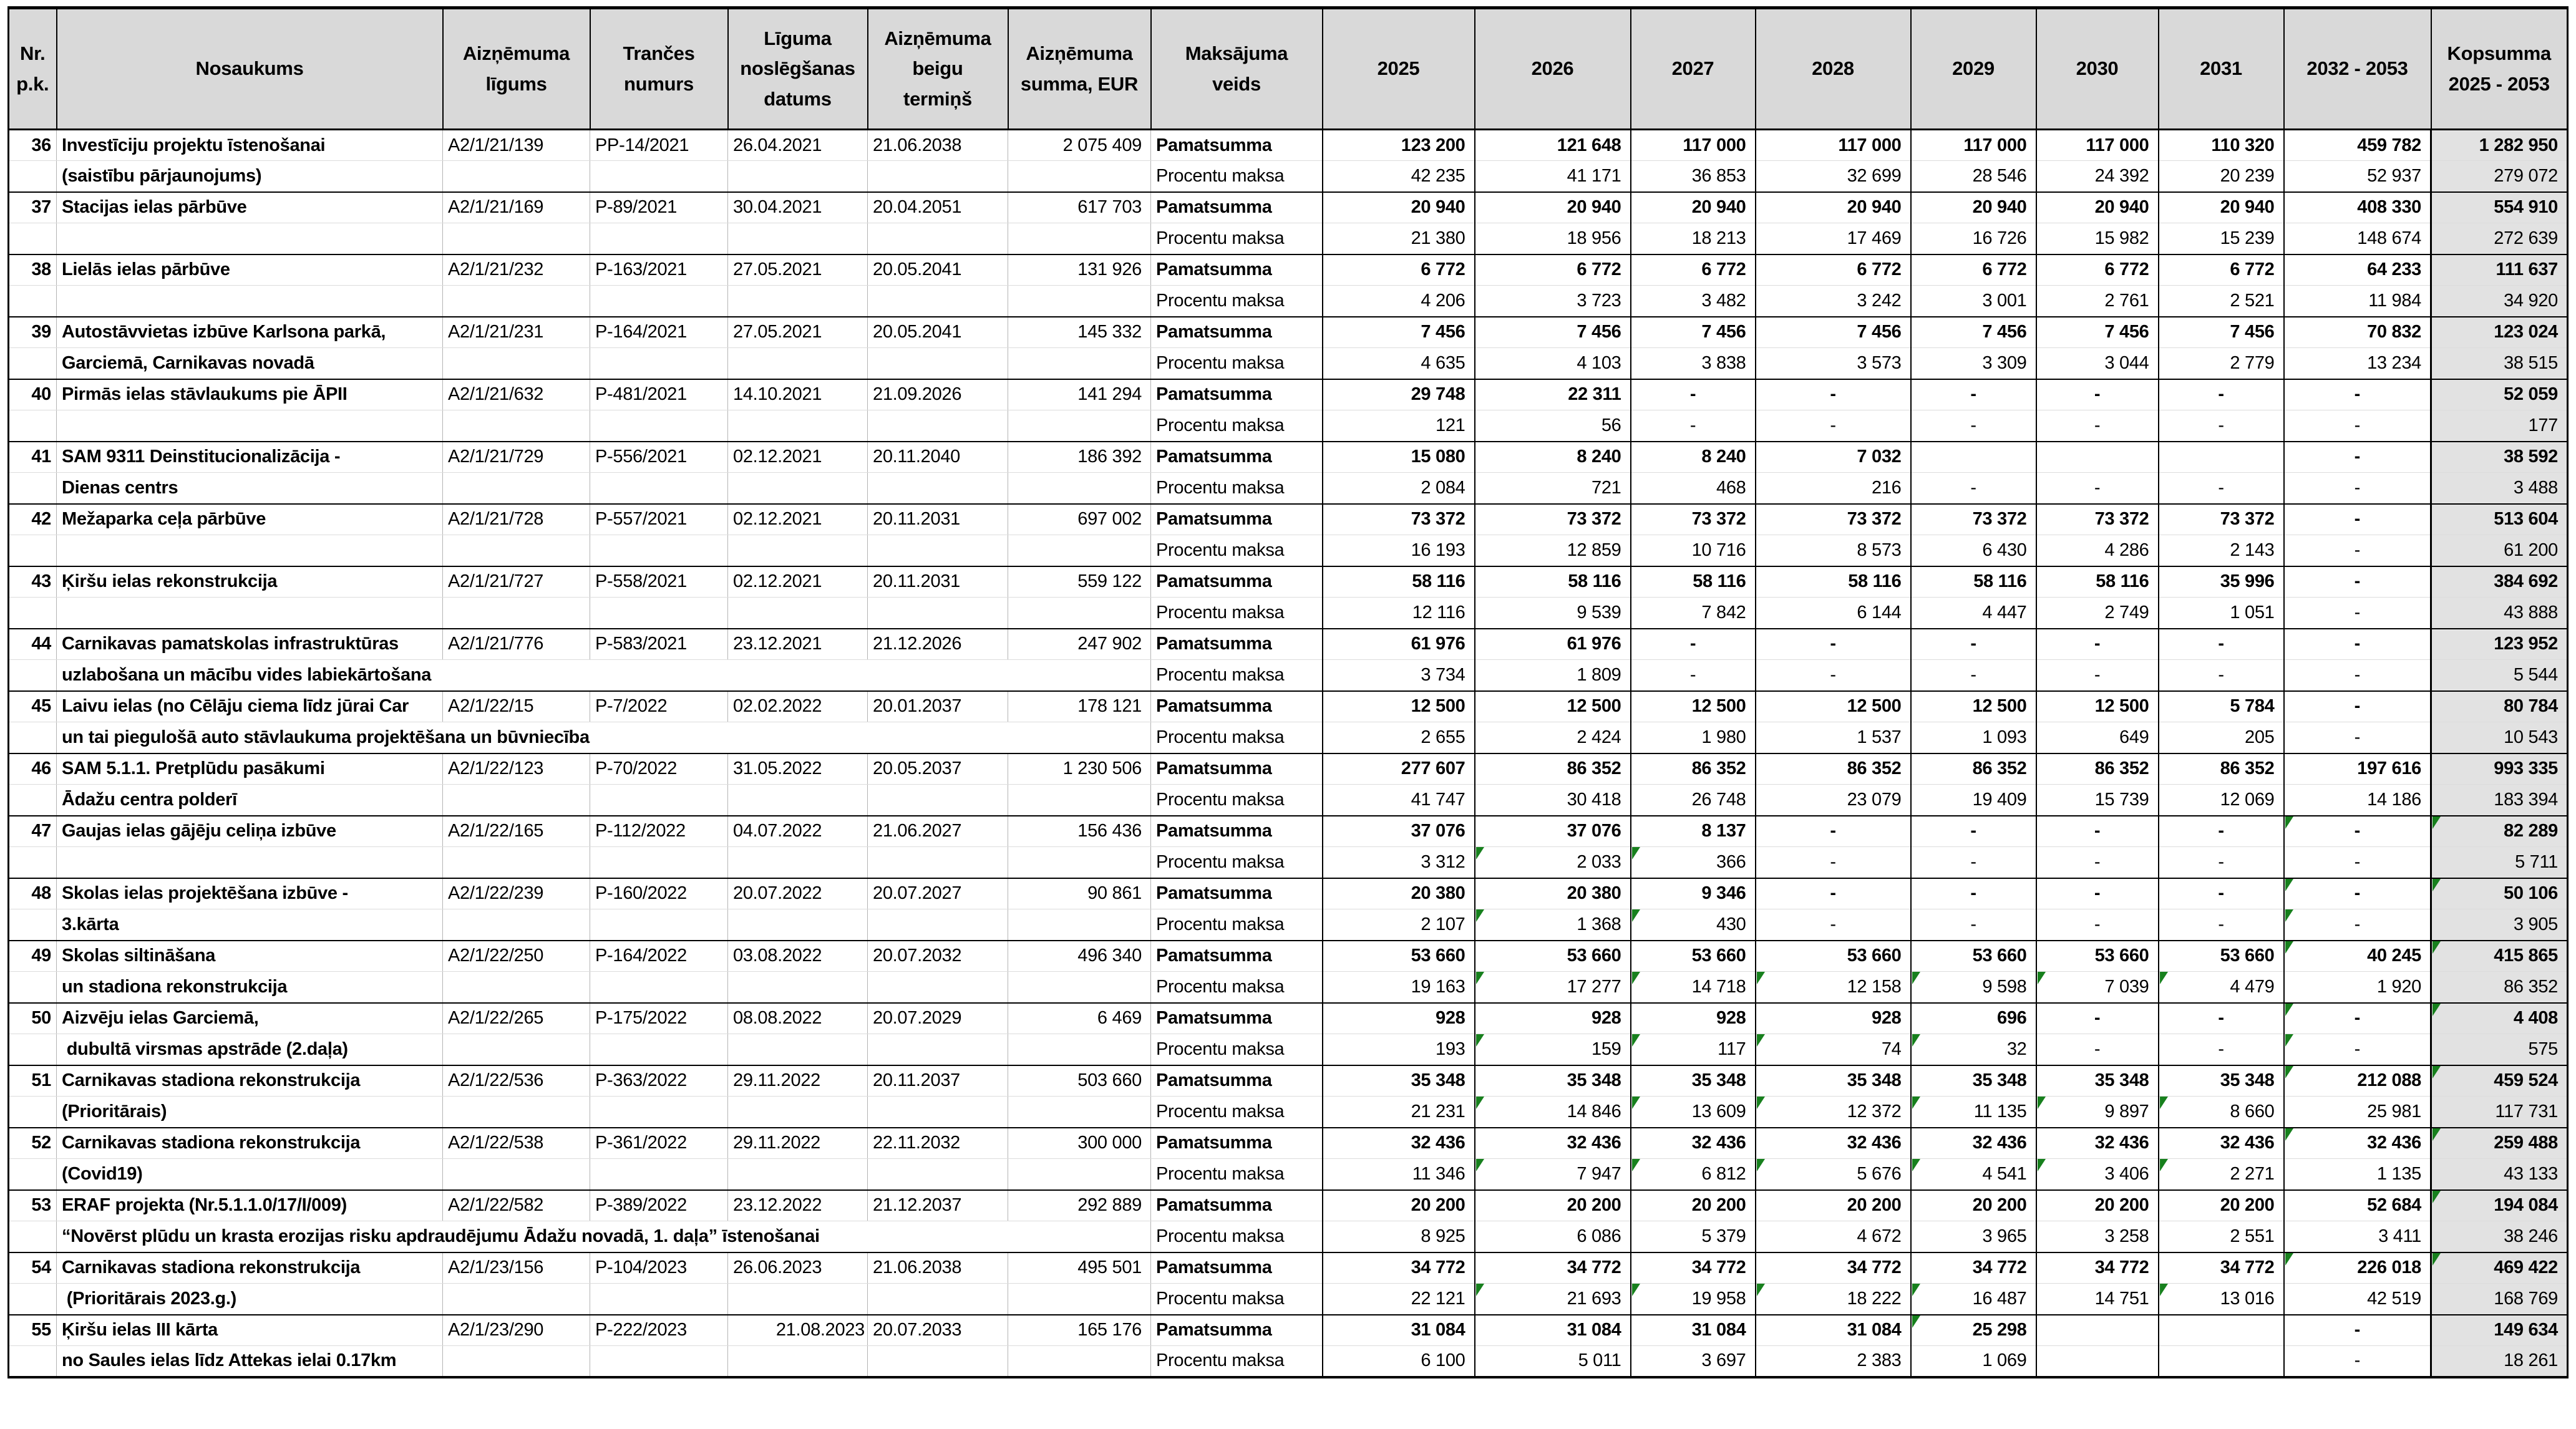 The image size is (2576, 1429). Describe the element at coordinates (1973, 488) in the screenshot. I see `interest-value-2029-row-41: -` at that location.